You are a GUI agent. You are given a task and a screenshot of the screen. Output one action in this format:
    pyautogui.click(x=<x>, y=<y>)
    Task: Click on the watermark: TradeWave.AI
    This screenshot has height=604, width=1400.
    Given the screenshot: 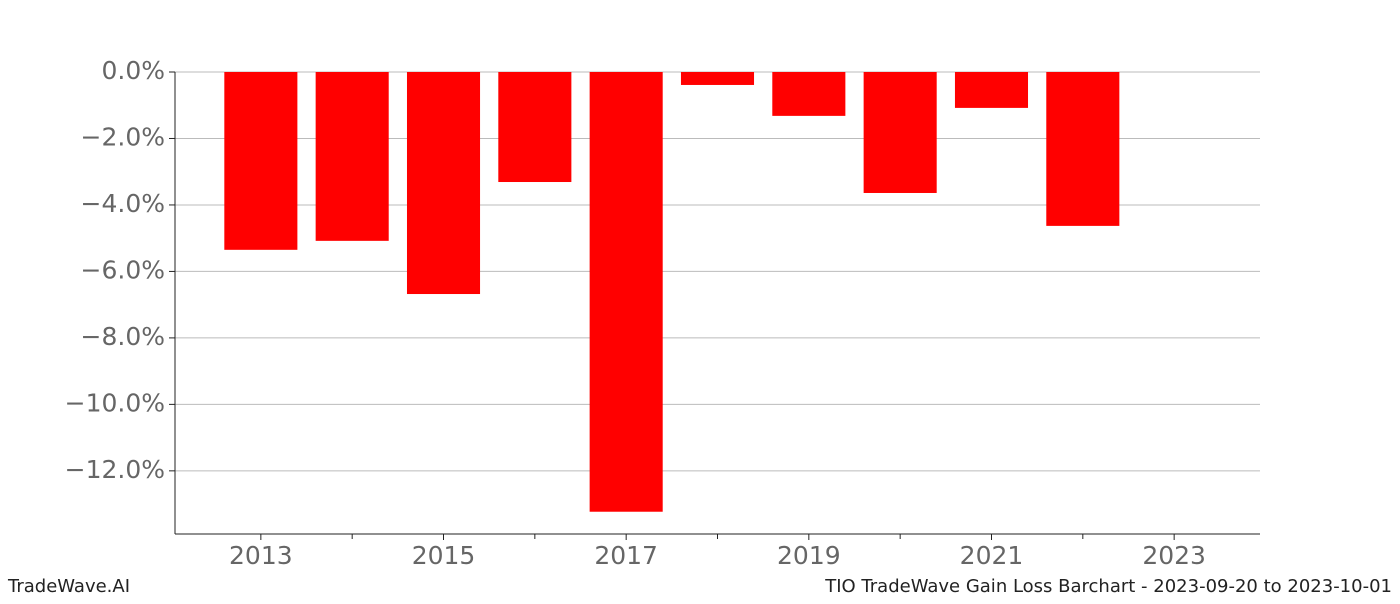 What is the action you would take?
    pyautogui.click(x=68, y=586)
    